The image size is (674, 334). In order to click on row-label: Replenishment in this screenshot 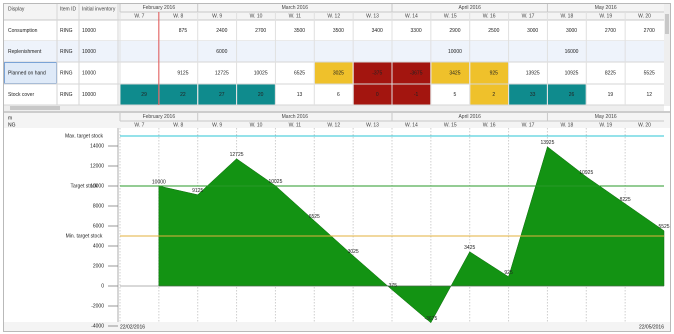, I will do `click(25, 52)`.